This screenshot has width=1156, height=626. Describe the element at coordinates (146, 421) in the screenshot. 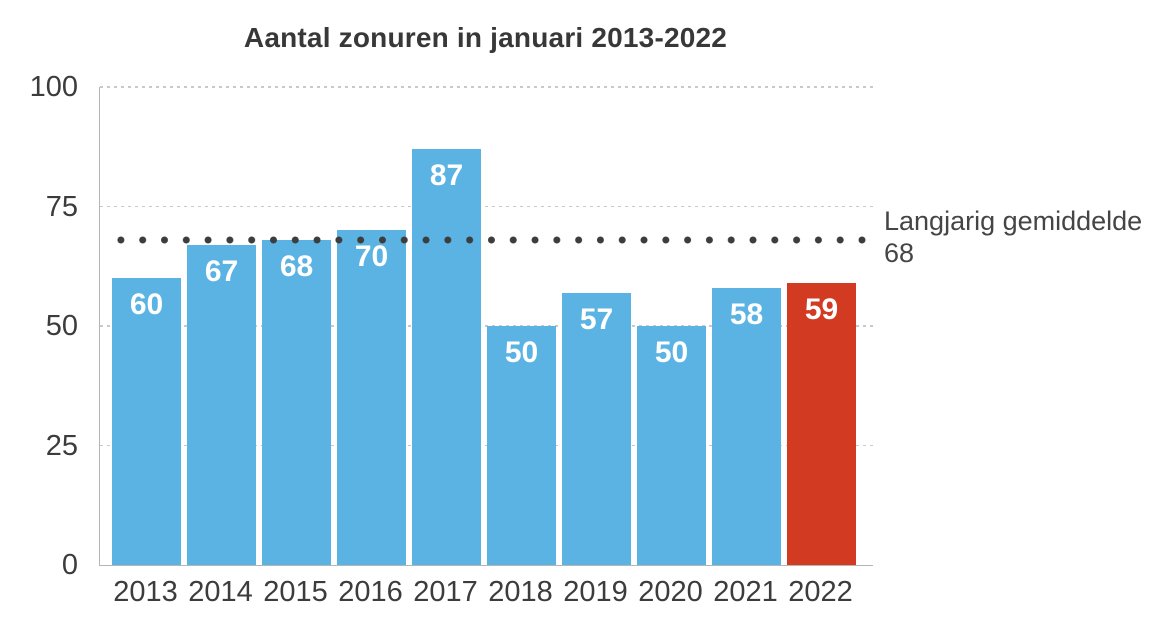

I see `bar-2013: 60` at that location.